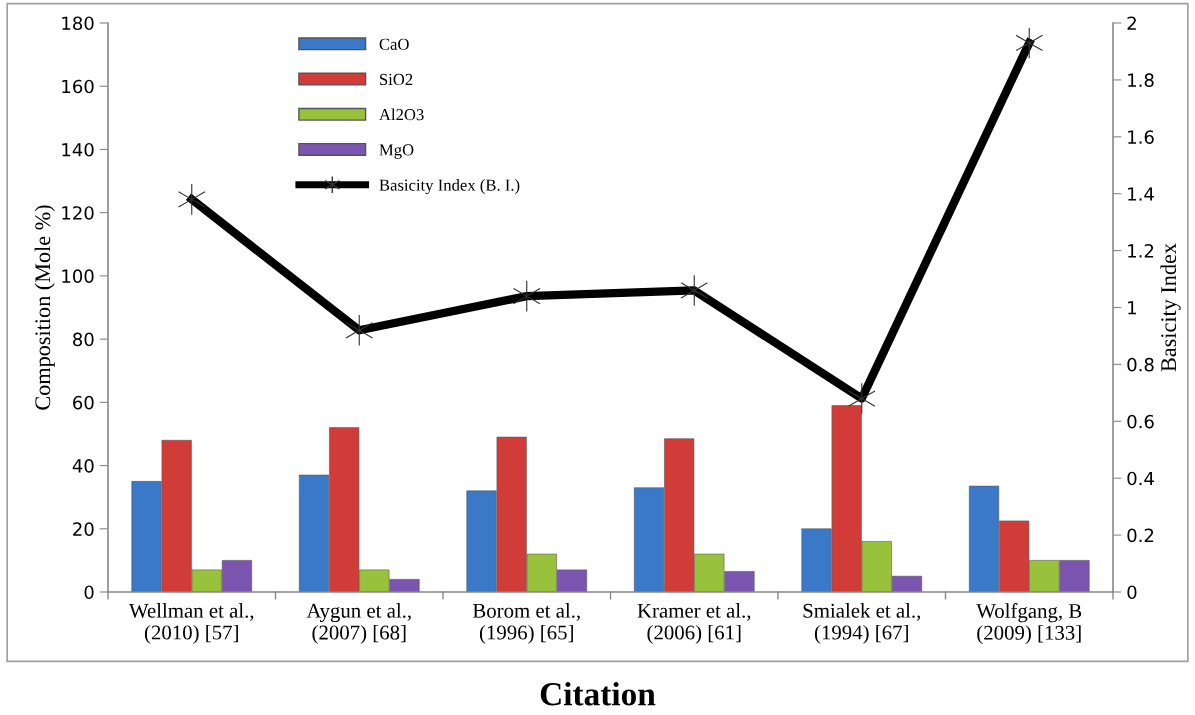 The image size is (1195, 715). What do you see at coordinates (396, 151) in the screenshot?
I see `legend-label: MgO` at bounding box center [396, 151].